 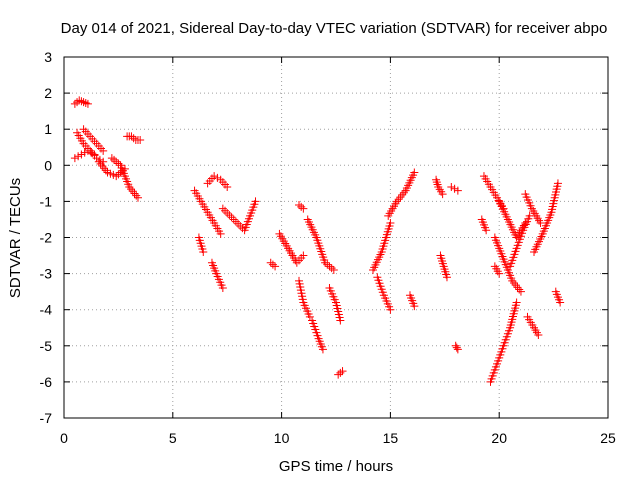 What do you see at coordinates (46, 382) in the screenshot?
I see `y-tick-label: -6` at bounding box center [46, 382].